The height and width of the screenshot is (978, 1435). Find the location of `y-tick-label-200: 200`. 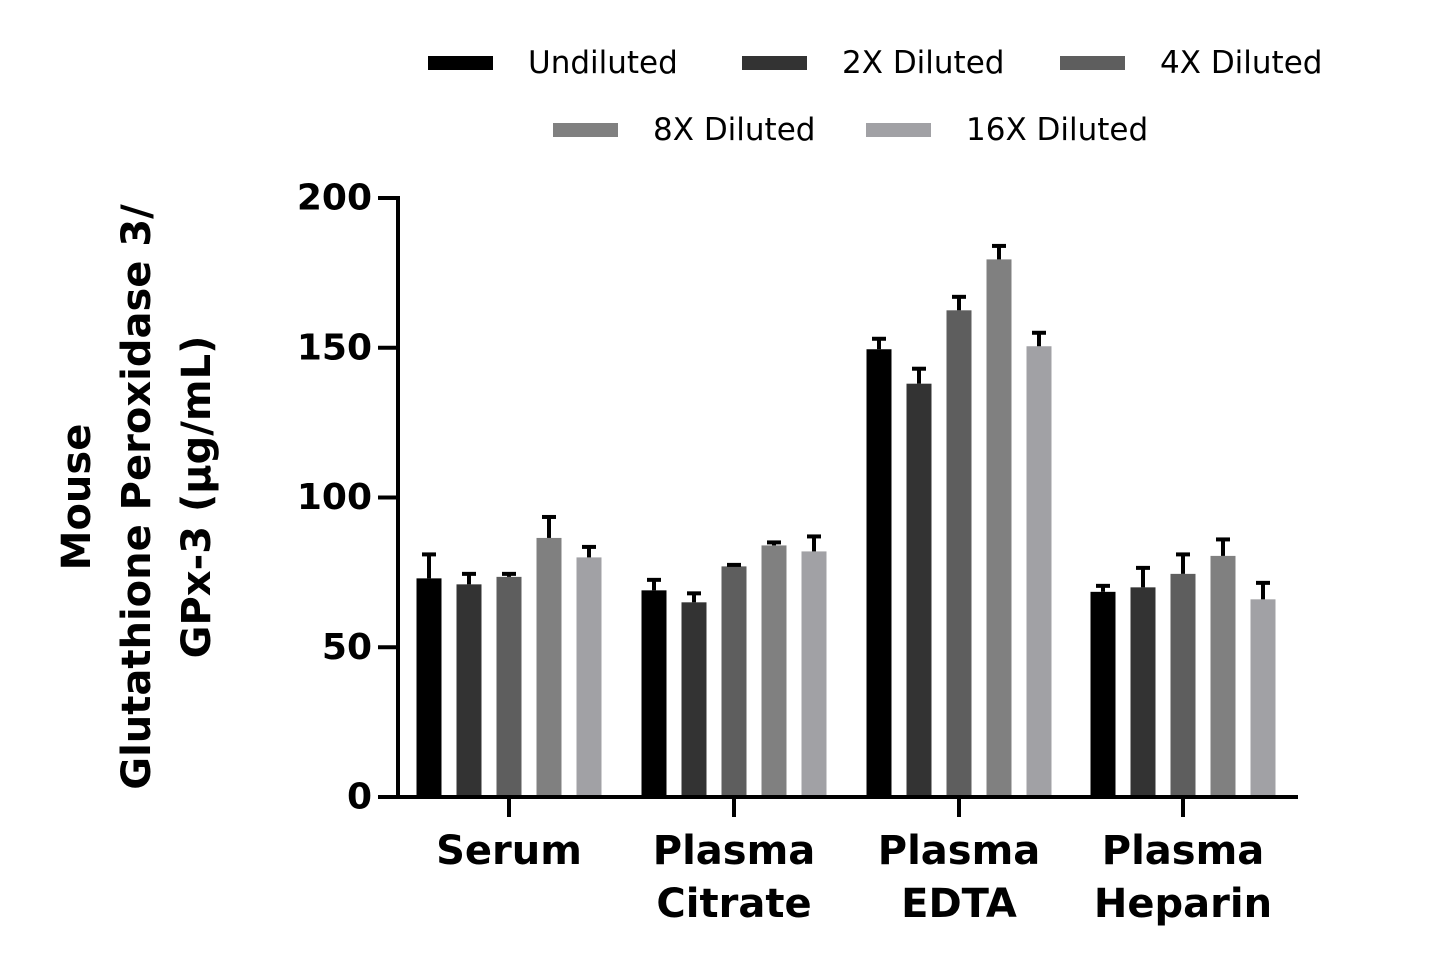

y-tick-label-200: 200 is located at coordinates (334, 198).